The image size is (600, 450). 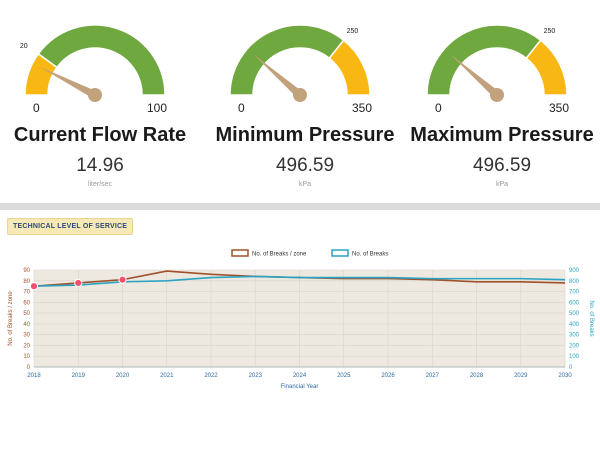 What do you see at coordinates (70, 226) in the screenshot?
I see `section-badge: TECHNICAL LEVEL OF SERVICE` at bounding box center [70, 226].